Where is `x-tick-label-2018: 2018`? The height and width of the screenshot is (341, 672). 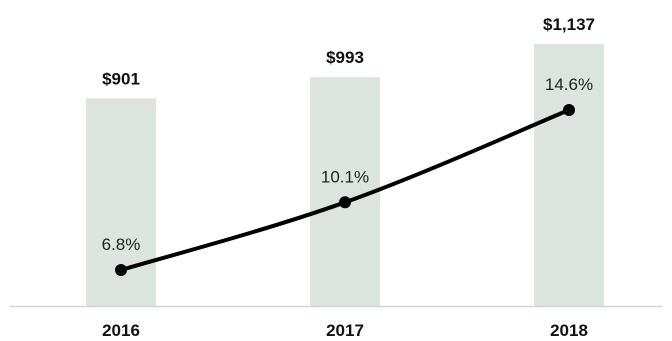
x-tick-label-2018: 2018 is located at coordinates (569, 330).